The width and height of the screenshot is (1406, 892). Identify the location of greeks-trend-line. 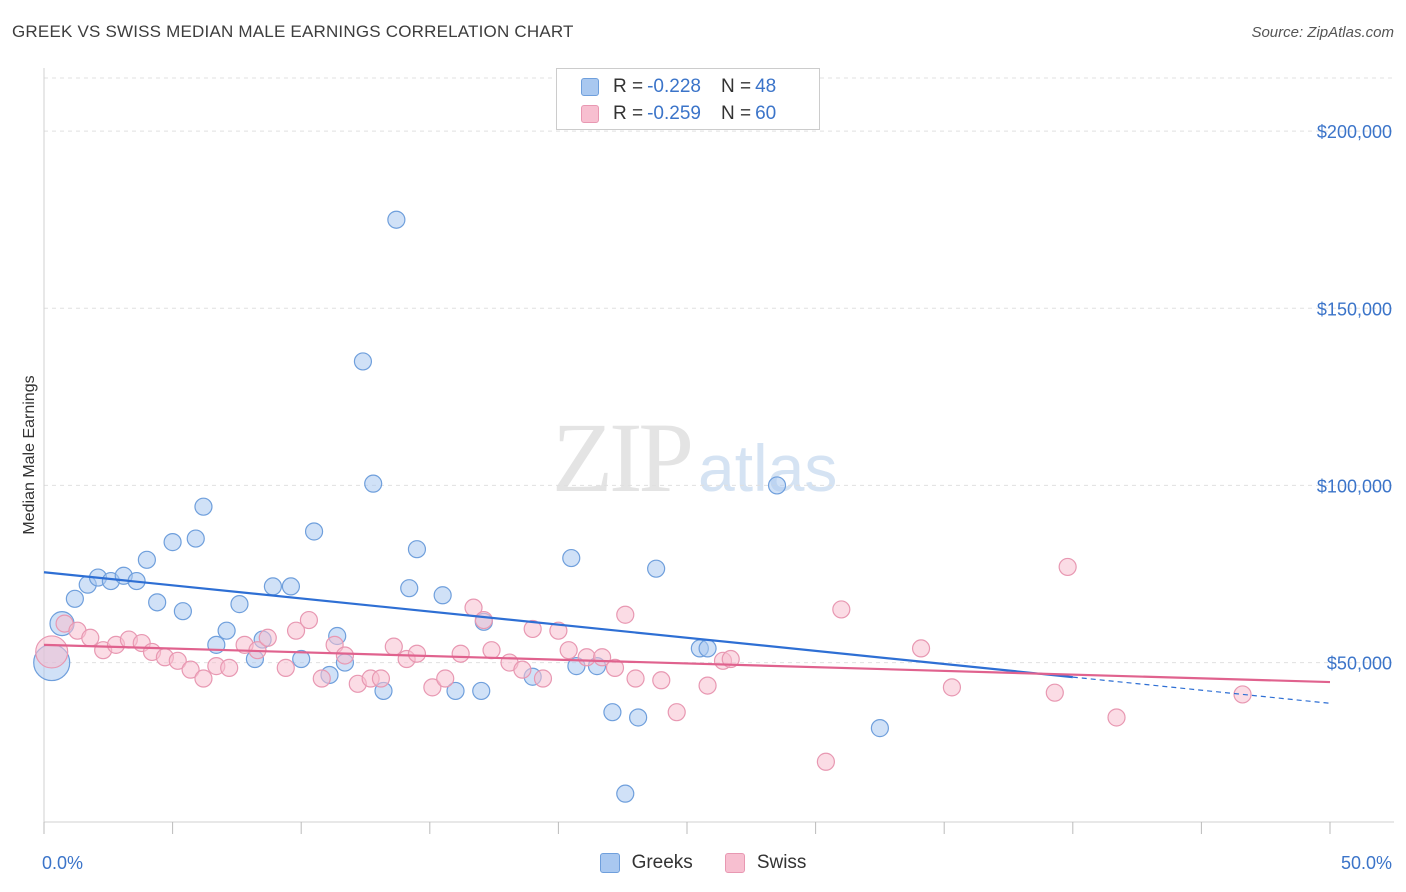
(558, 625).